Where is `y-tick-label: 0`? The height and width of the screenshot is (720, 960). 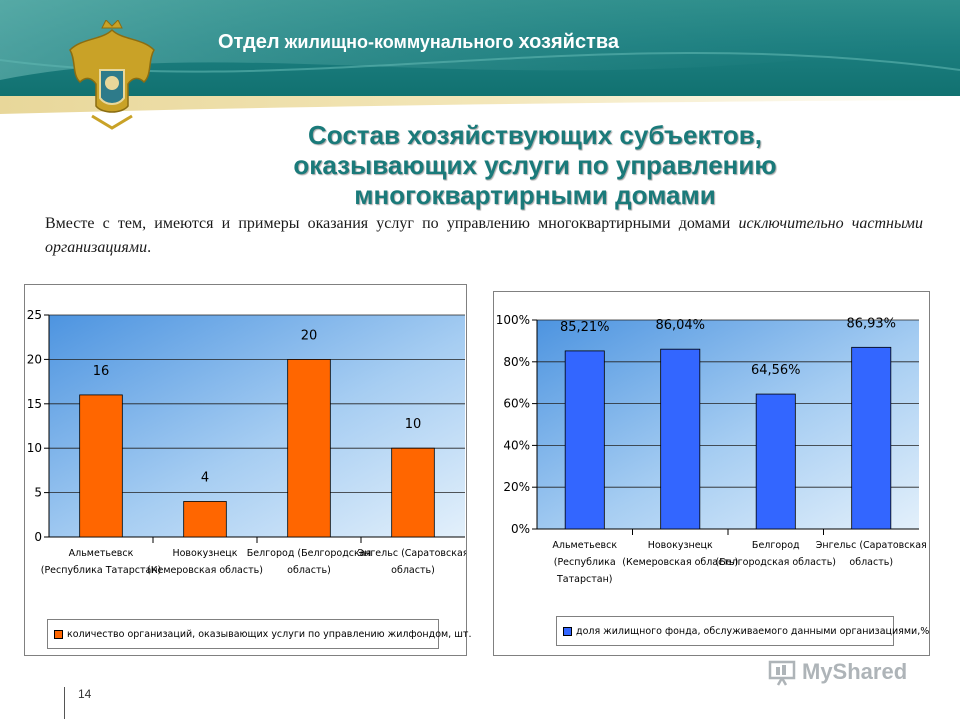 y-tick-label: 0 is located at coordinates (38, 537).